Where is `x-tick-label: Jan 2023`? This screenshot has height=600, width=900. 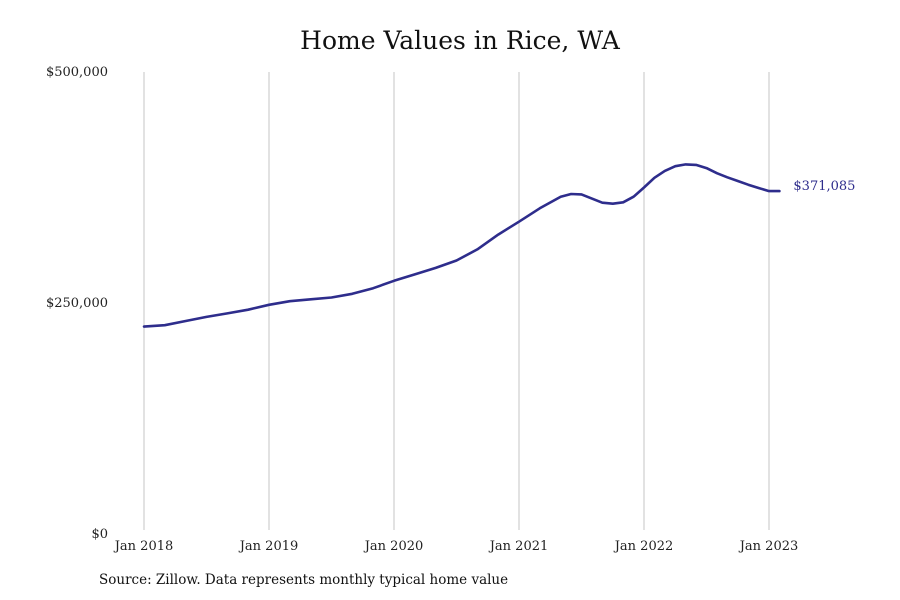 x-tick-label: Jan 2023 is located at coordinates (768, 546).